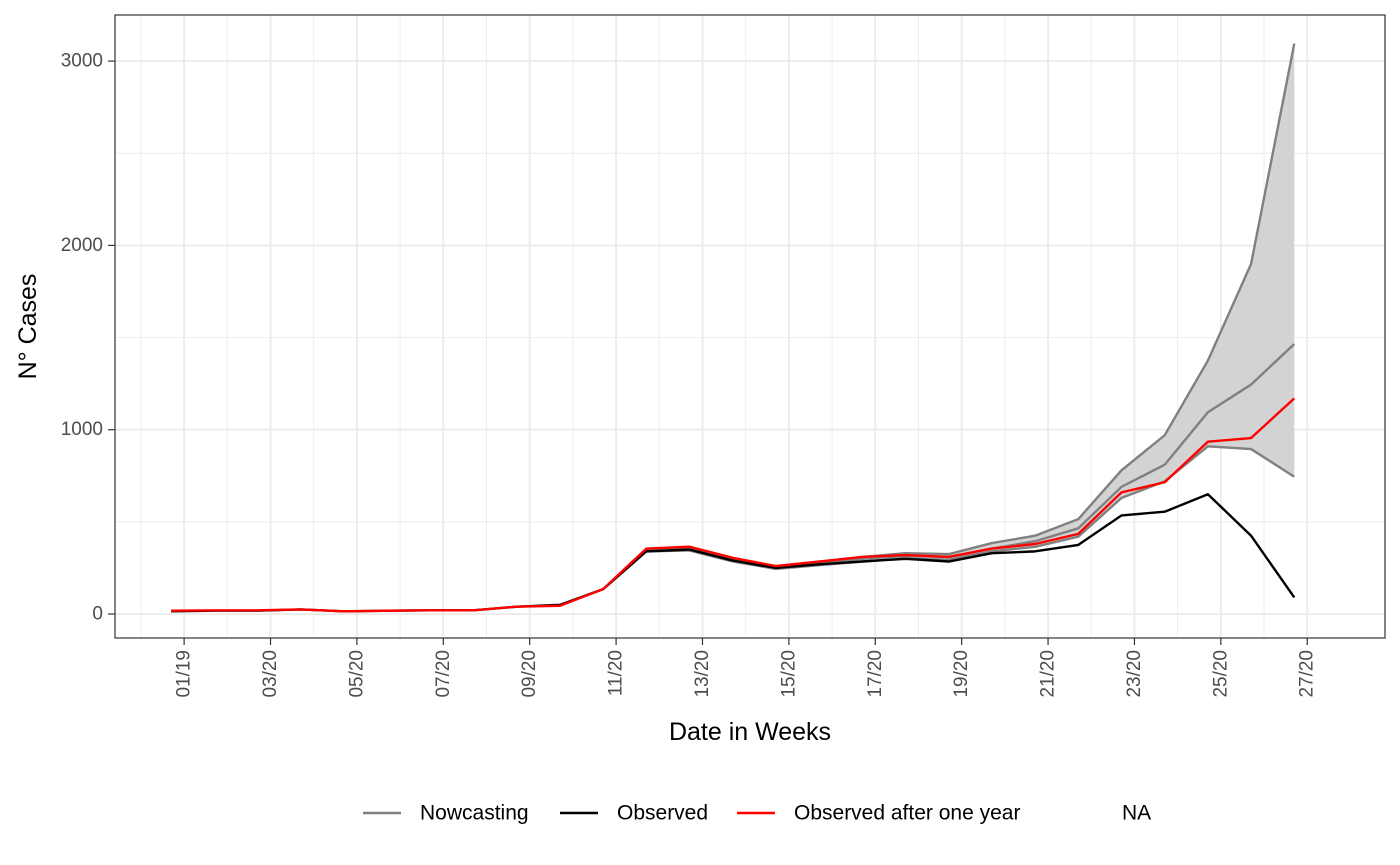 Image resolution: width=1400 pixels, height=865 pixels. Describe the element at coordinates (82, 61) in the screenshot. I see `y-tick-label: 3000` at that location.